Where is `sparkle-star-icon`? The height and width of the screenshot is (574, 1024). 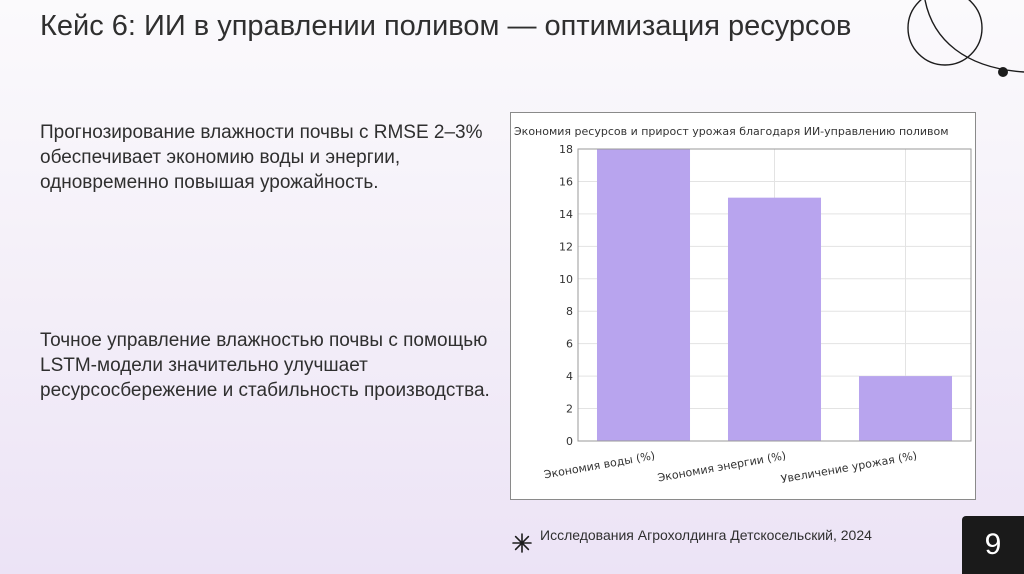 sparkle-star-icon is located at coordinates (522, 543).